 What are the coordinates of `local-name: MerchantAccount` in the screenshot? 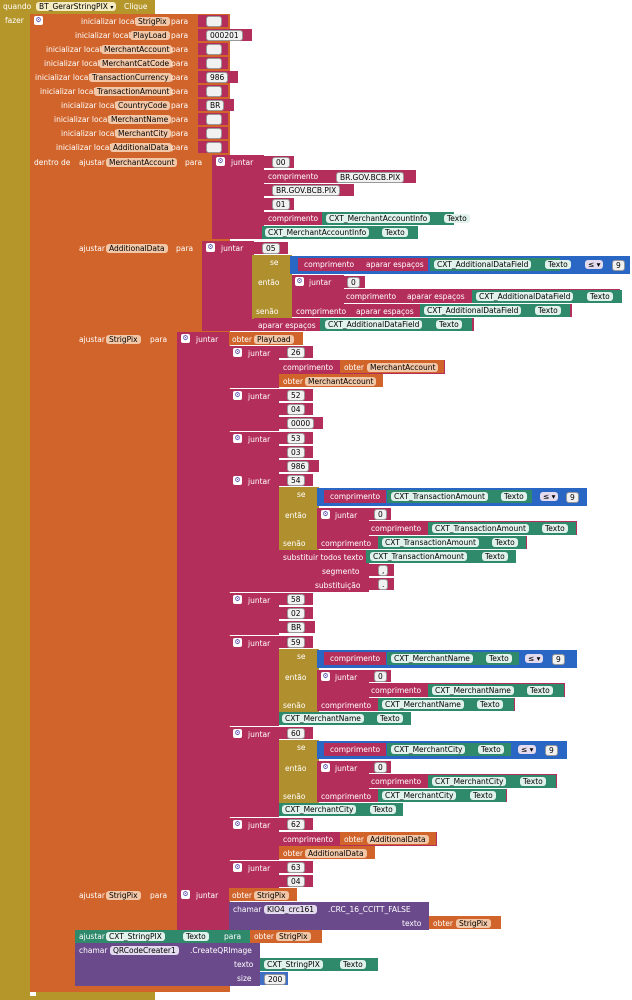 It's located at (137, 49).